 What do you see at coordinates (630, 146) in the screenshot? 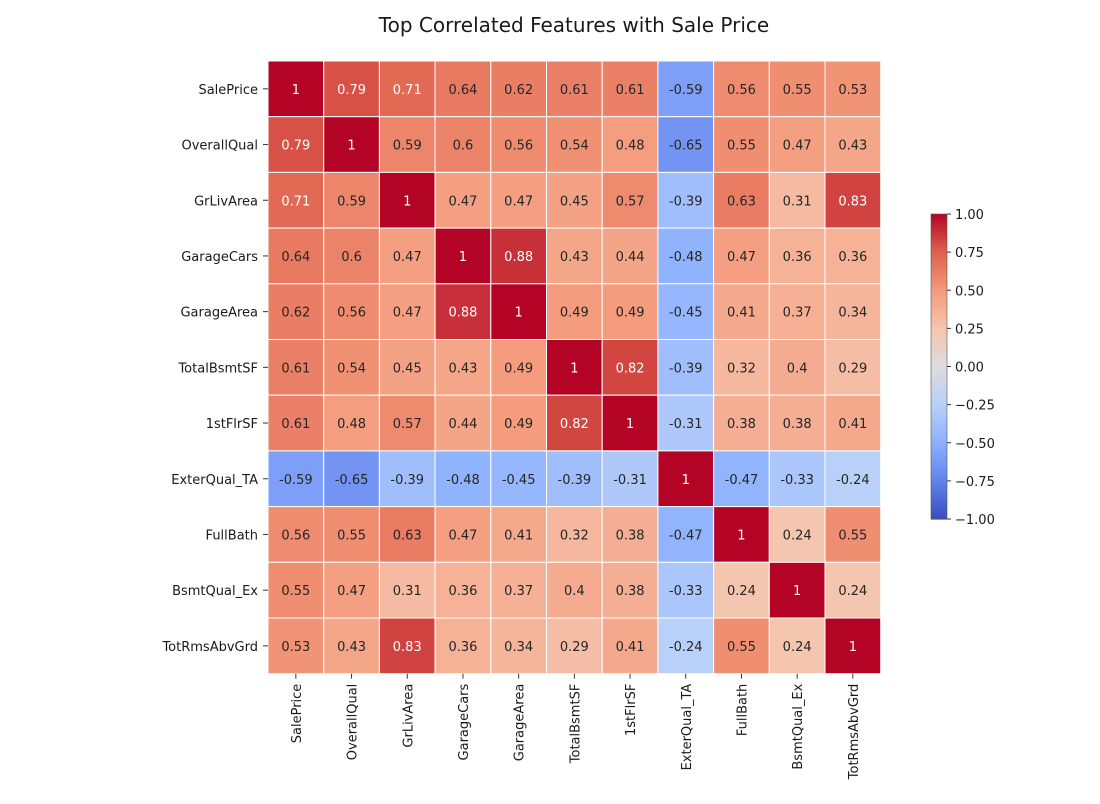
I see `cell-value-label: 0.48` at bounding box center [630, 146].